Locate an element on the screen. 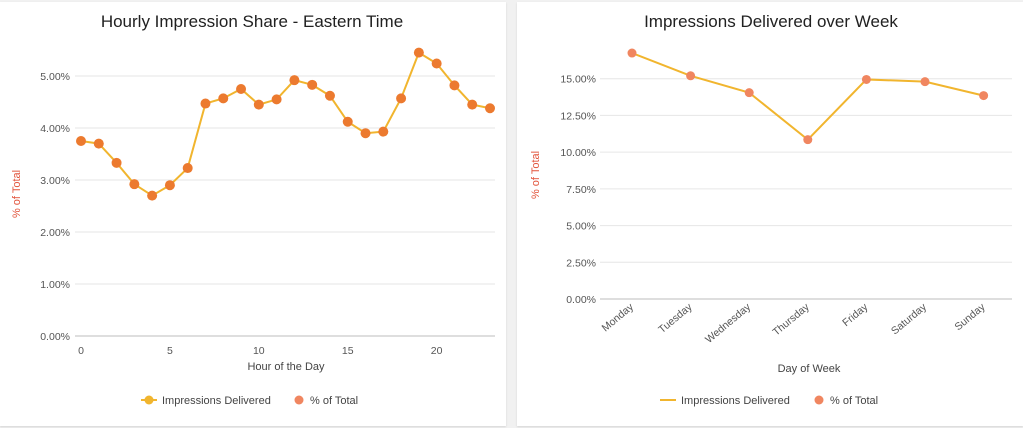  y-tick-label: 3.00% is located at coordinates (55, 181).